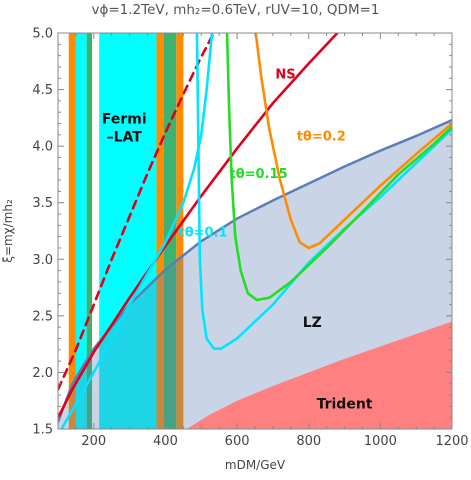 The image size is (471, 480). I want to click on annotation-4: Fermi –LAT, so click(124, 129).